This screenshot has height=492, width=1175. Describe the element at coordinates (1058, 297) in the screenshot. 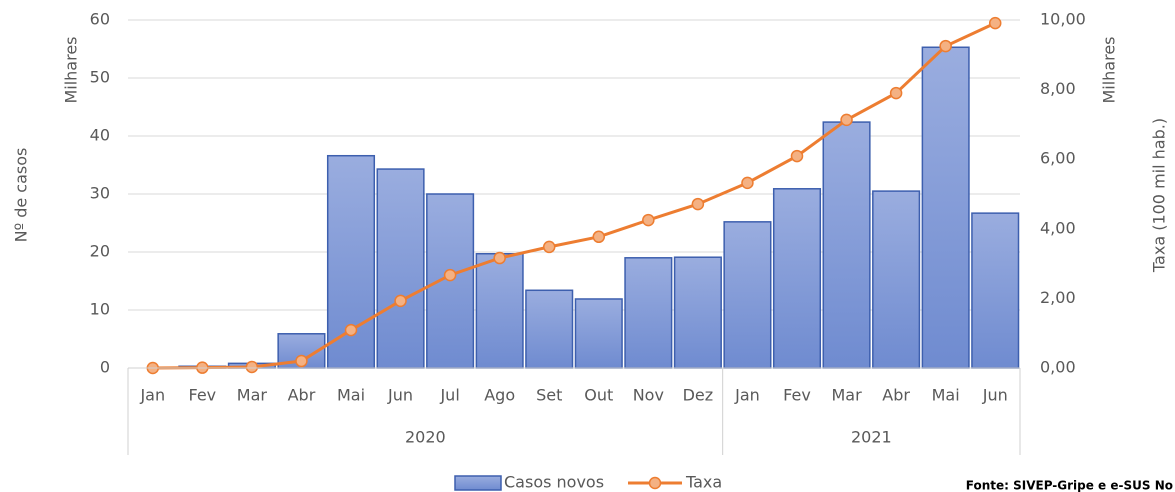

I see `y2-tick-label: 2,00` at that location.